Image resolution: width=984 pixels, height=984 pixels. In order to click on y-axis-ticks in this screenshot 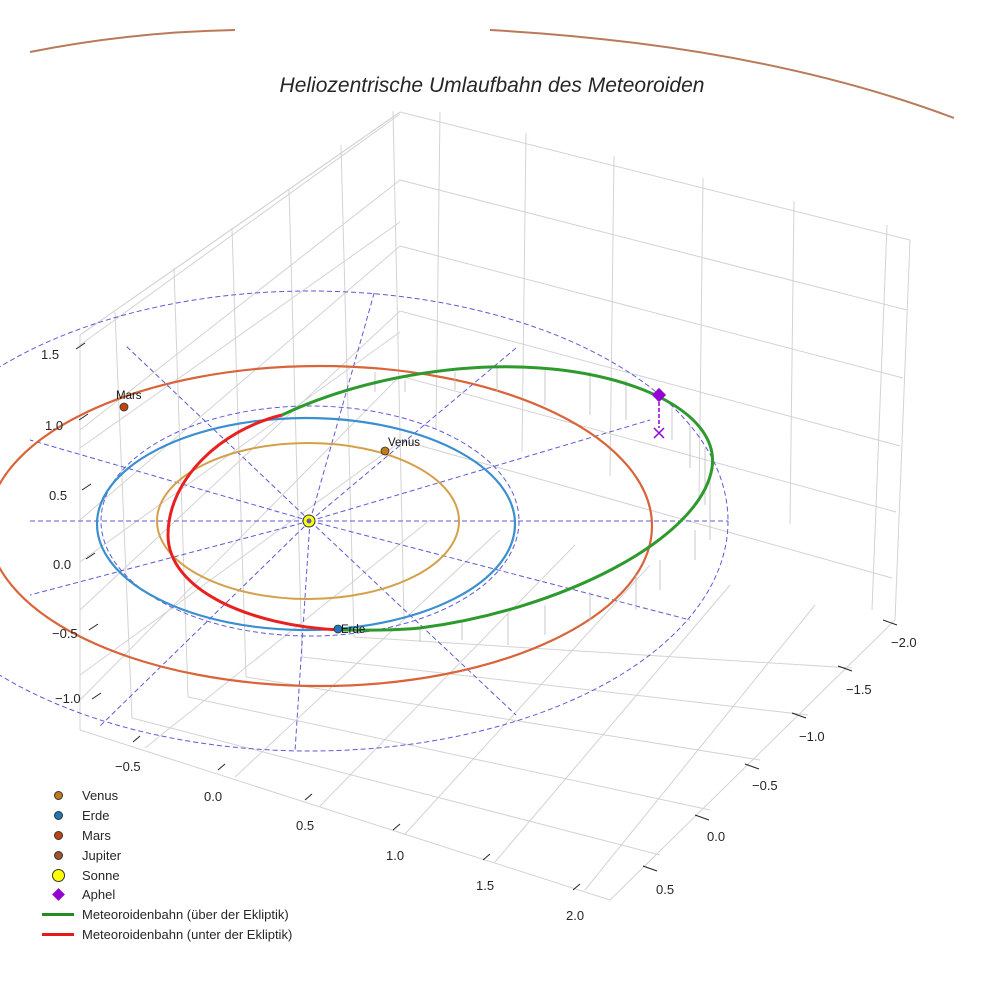, I will do `click(770, 745)`.